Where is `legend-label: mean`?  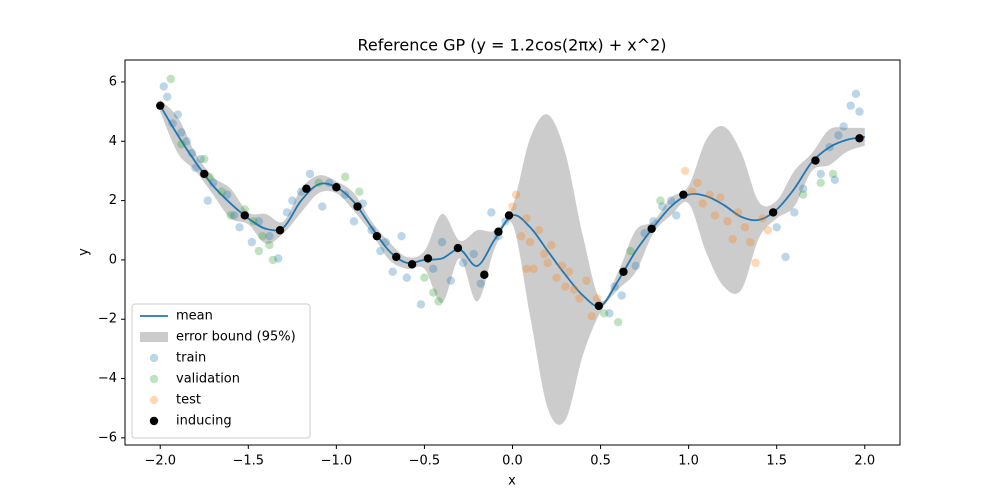 legend-label: mean is located at coordinates (194, 316).